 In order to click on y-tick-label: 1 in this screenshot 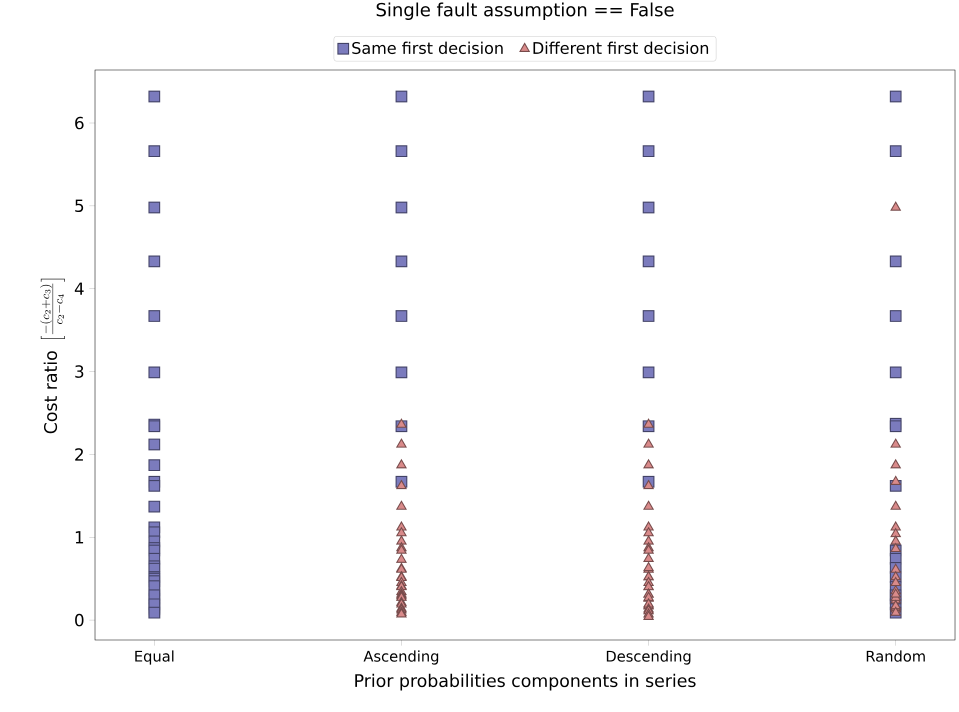, I will do `click(80, 537)`.